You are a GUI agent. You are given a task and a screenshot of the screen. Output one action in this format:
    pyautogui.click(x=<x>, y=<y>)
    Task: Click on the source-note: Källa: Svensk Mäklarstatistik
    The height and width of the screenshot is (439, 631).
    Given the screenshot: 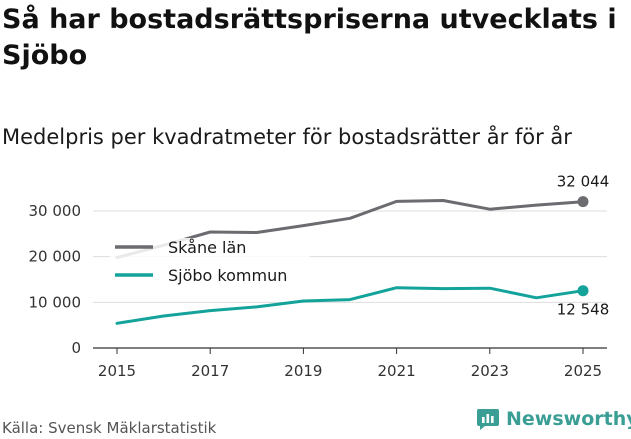 What is the action you would take?
    pyautogui.click(x=109, y=428)
    